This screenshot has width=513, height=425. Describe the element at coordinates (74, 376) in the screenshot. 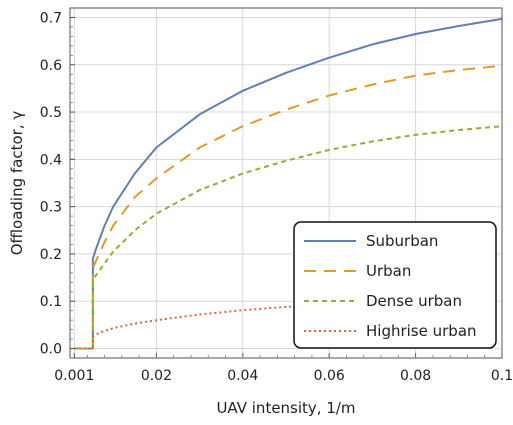

I see `x-tick-label: 0.001` at that location.